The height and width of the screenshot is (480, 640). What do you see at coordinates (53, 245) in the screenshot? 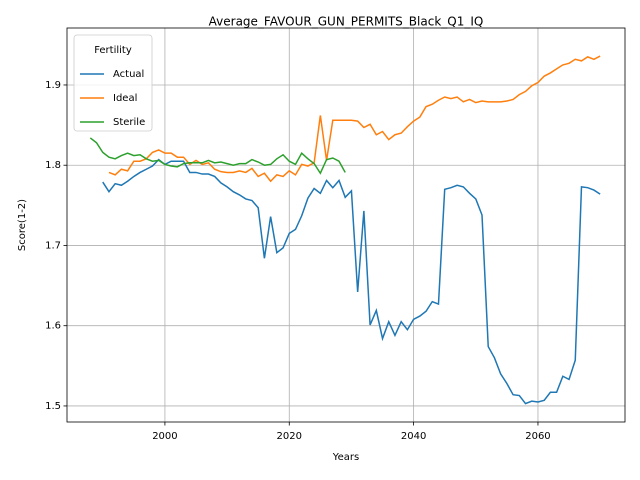
I see `y-tick-label: 1.7` at bounding box center [53, 245].